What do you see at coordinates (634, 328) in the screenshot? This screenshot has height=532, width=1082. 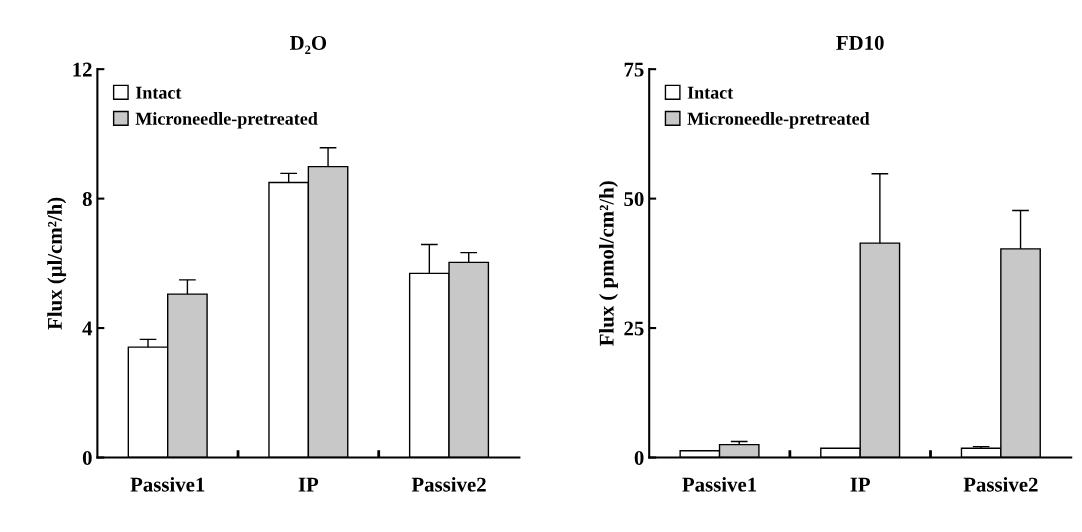 I see `y-tick-label: 25` at bounding box center [634, 328].